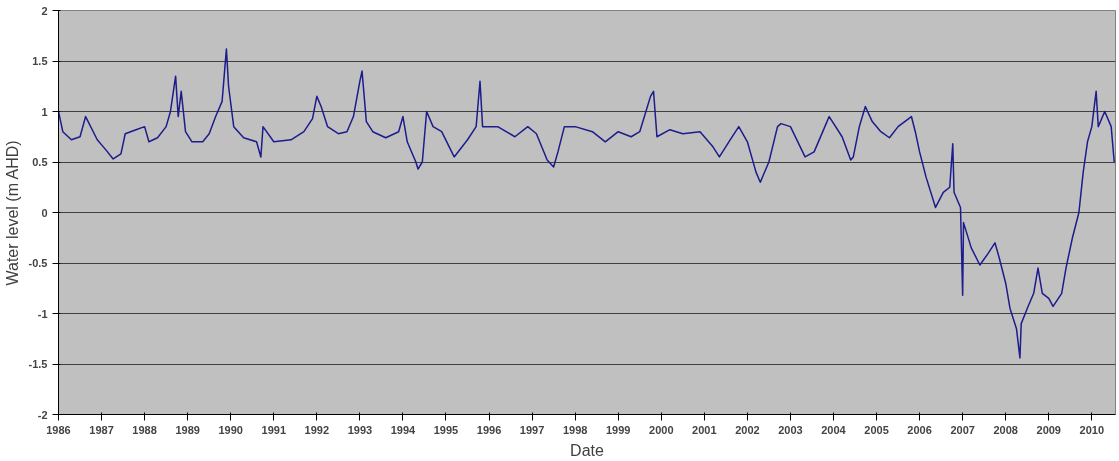  I want to click on y-tick-label: -0.5, so click(38, 263).